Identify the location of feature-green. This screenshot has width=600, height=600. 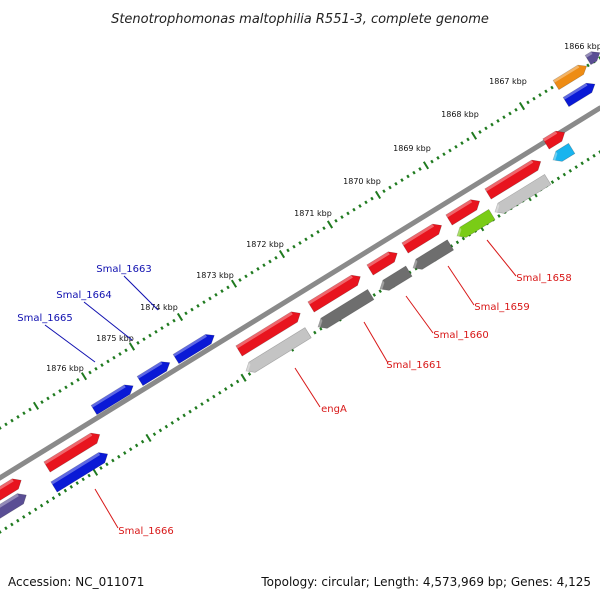
(476, 223).